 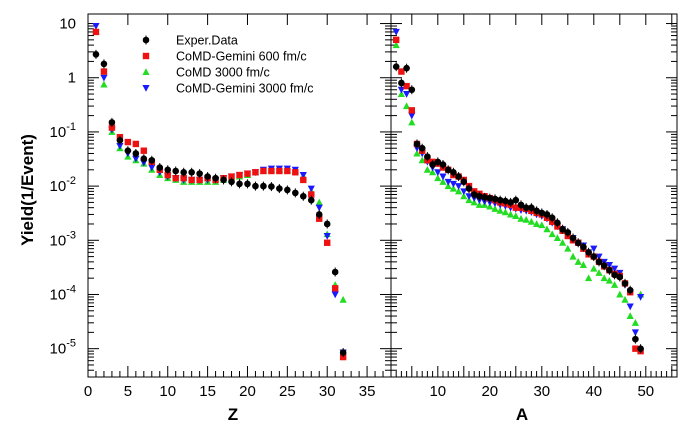 What do you see at coordinates (327, 391) in the screenshot?
I see `left-x-tick-label: 30` at bounding box center [327, 391].